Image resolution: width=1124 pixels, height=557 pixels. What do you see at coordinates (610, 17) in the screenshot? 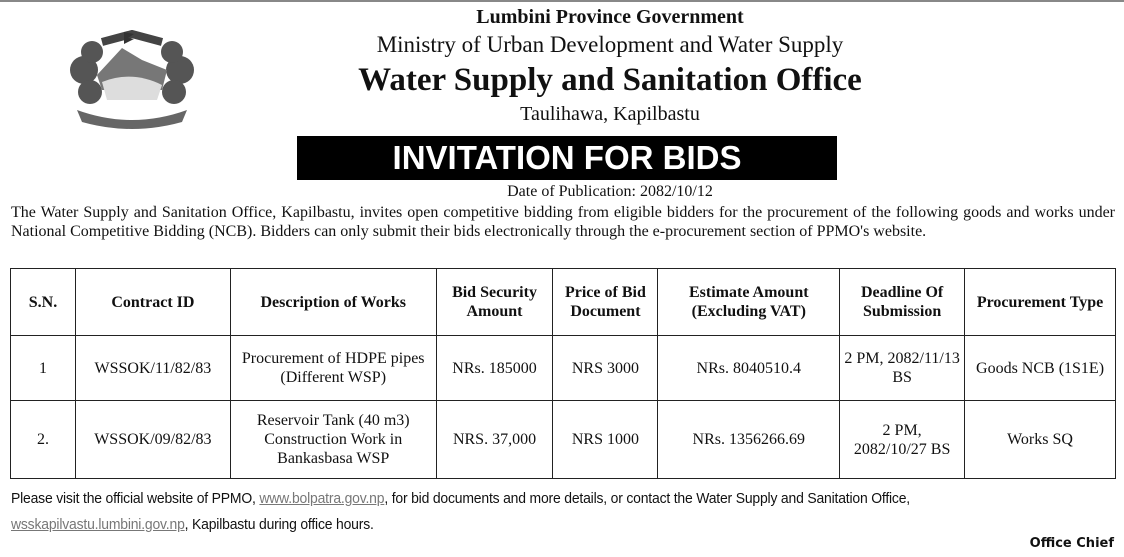
I see `province-name: Lumbini Province Government` at bounding box center [610, 17].